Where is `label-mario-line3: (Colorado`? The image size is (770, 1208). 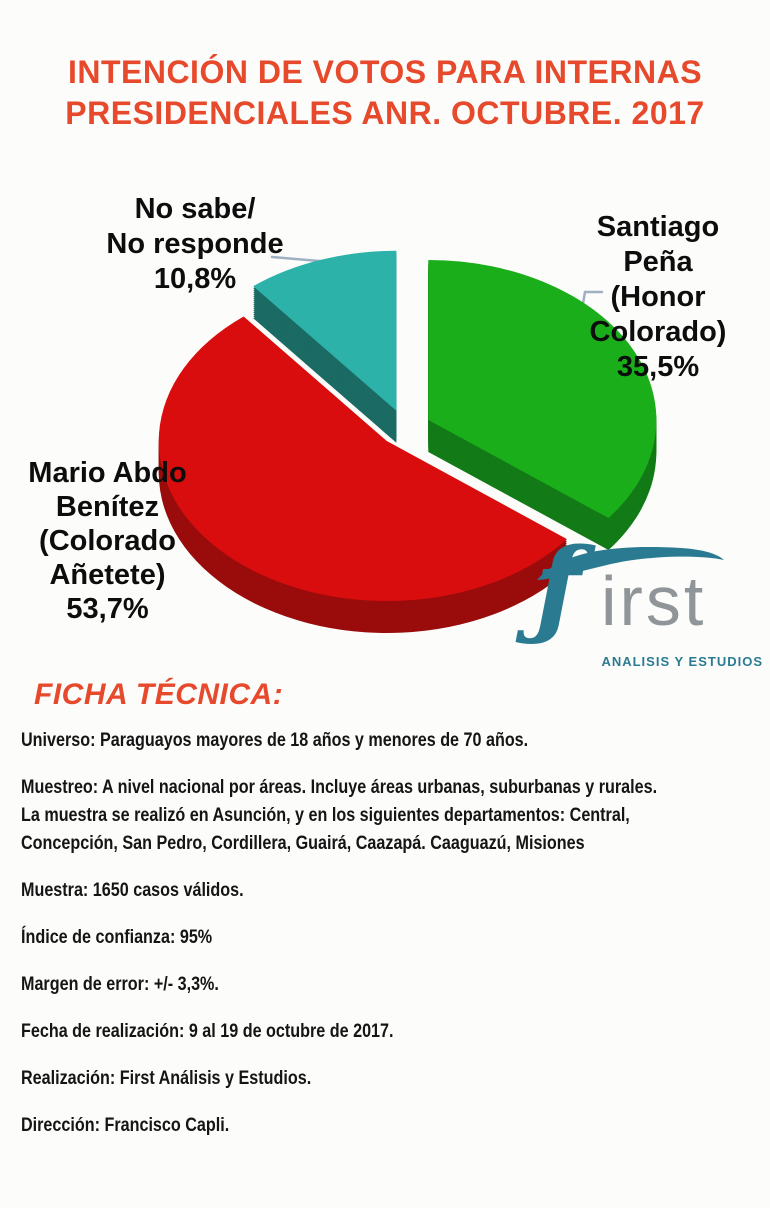 label-mario-line3: (Colorado is located at coordinates (107, 541).